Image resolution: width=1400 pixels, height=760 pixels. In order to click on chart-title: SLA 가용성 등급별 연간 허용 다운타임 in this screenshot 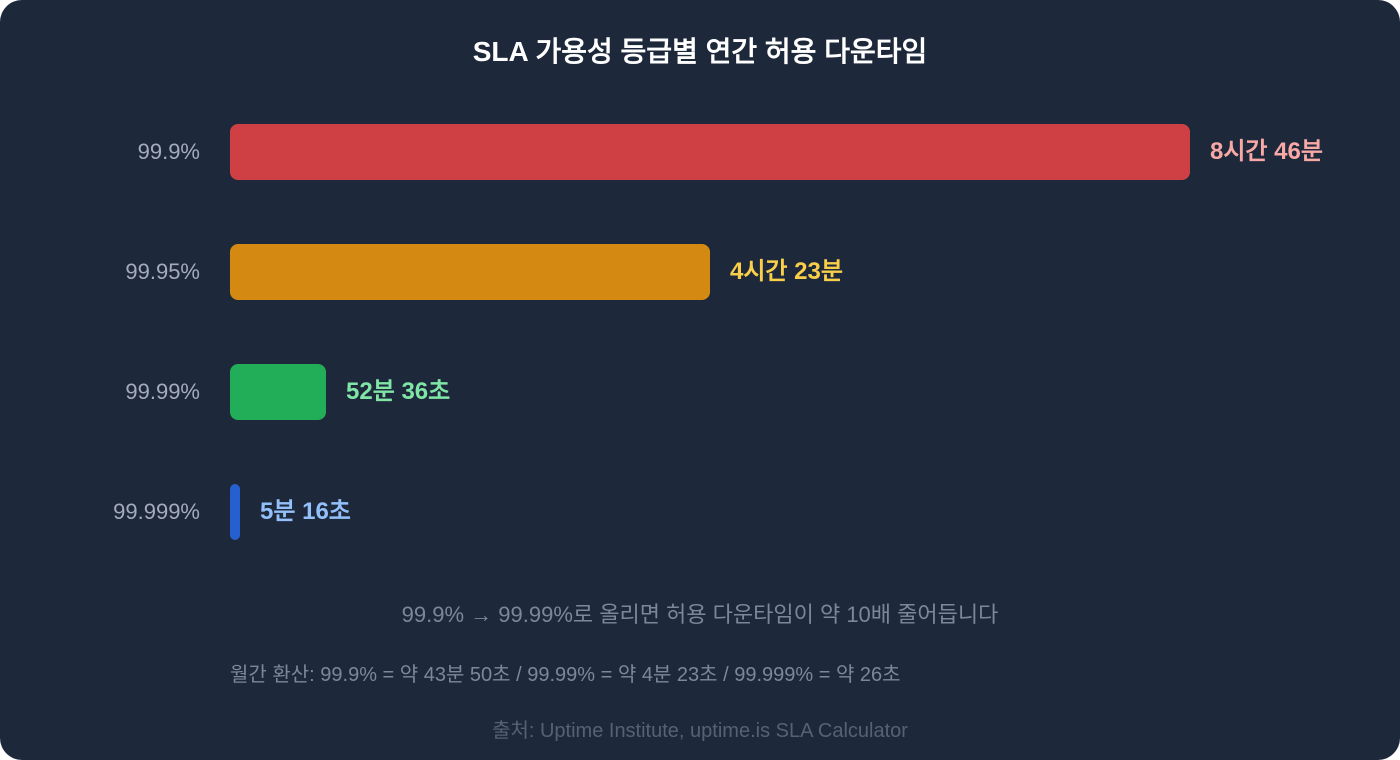, I will do `click(700, 51)`.